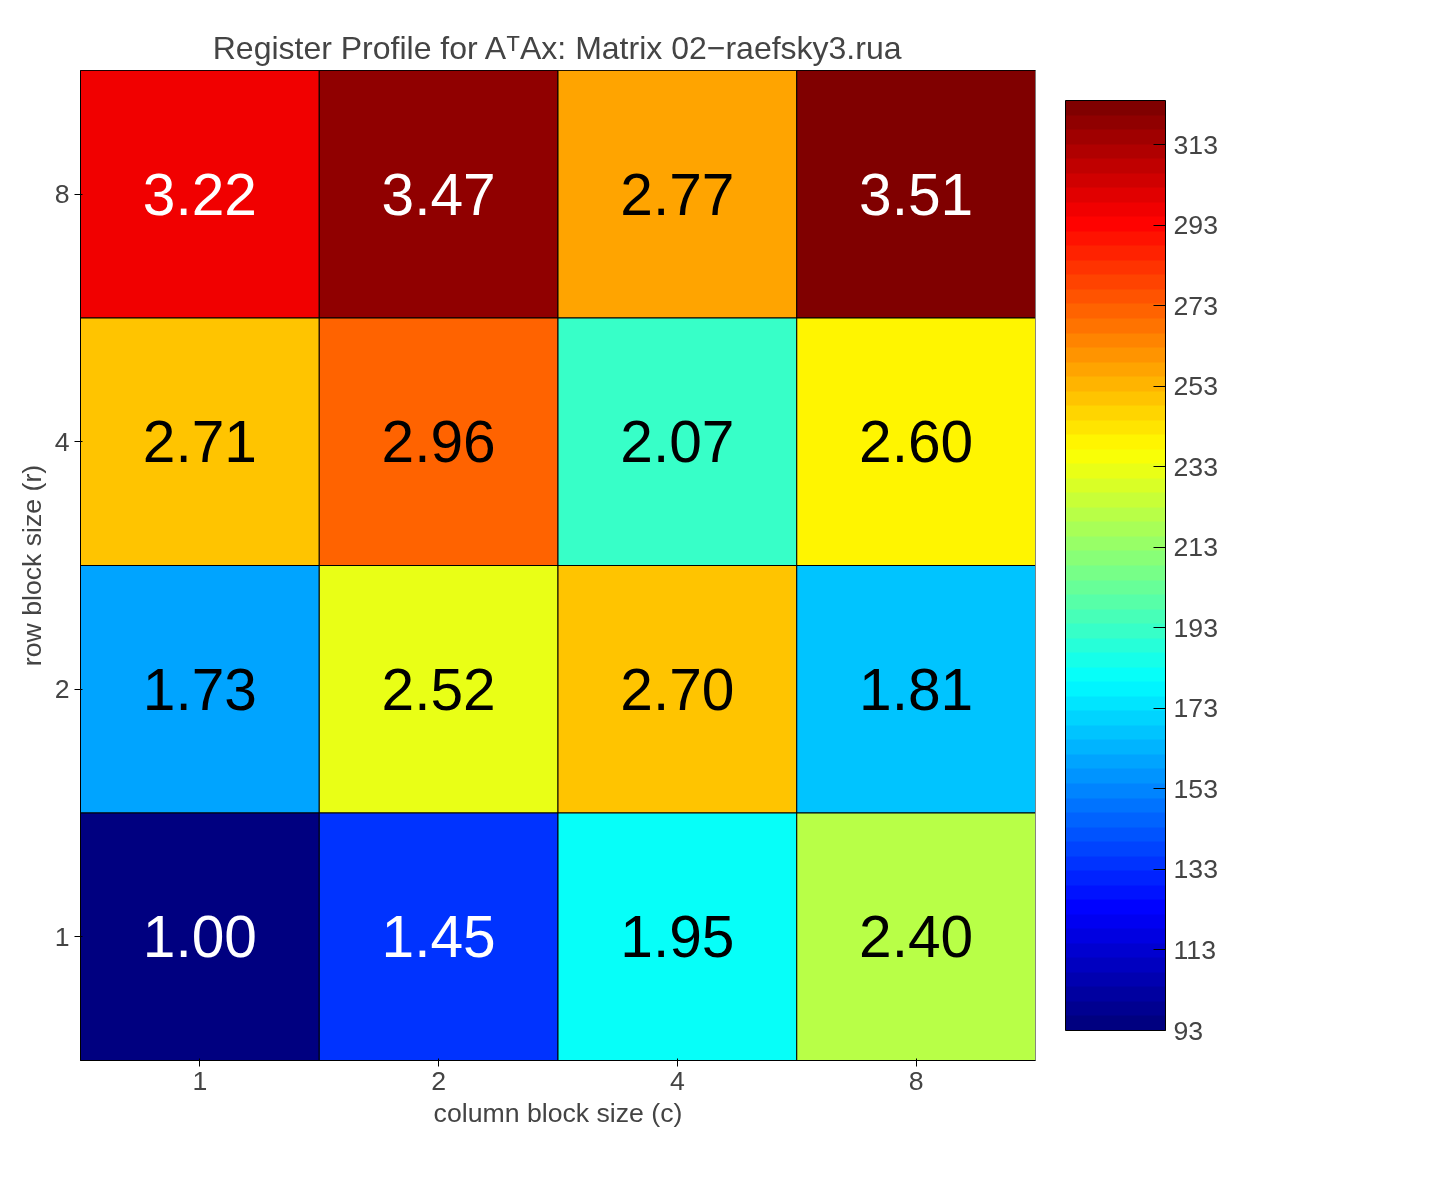 This screenshot has height=1201, width=1445. What do you see at coordinates (1195, 144) in the screenshot?
I see `color-bar-label: 313` at bounding box center [1195, 144].